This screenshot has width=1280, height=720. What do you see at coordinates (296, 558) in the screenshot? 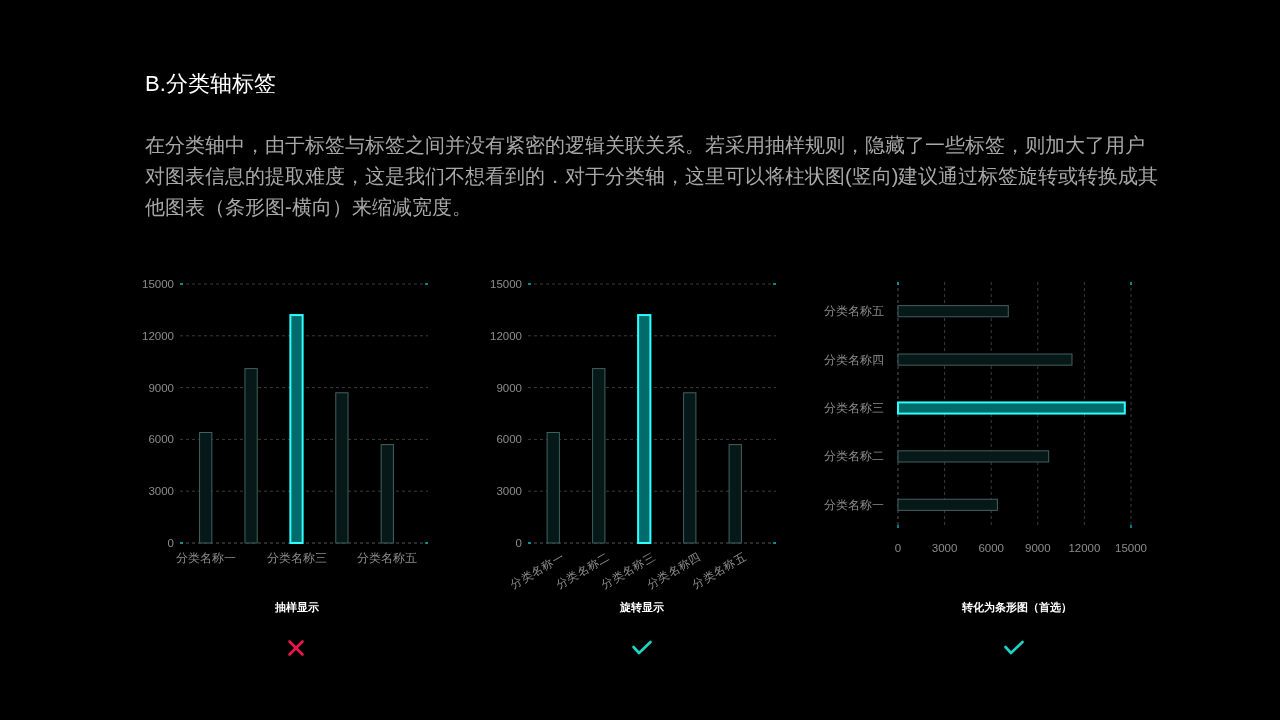
I see `x-tick-label: 分类名称三` at bounding box center [296, 558].